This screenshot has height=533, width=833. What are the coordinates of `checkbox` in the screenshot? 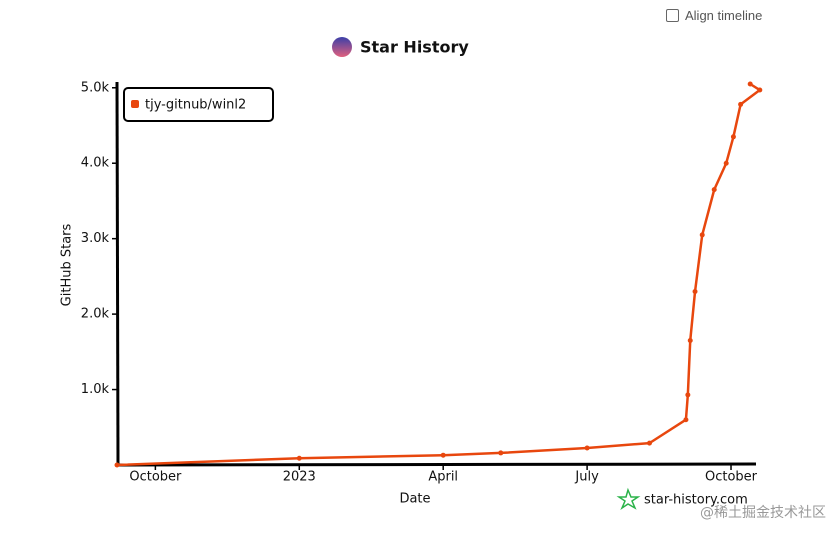 It's located at (672, 15).